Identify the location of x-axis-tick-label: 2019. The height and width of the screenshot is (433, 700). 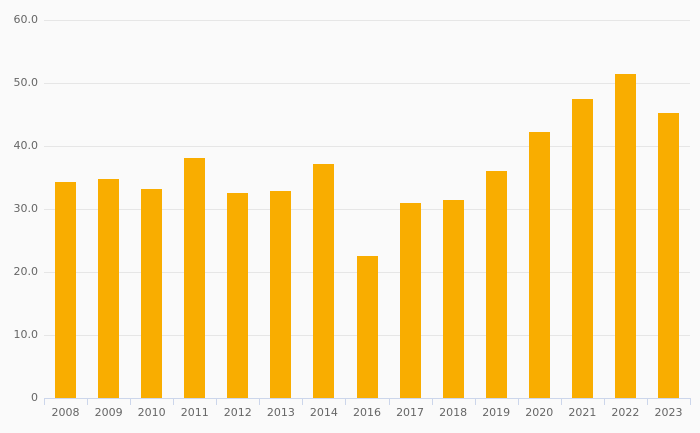
(496, 412).